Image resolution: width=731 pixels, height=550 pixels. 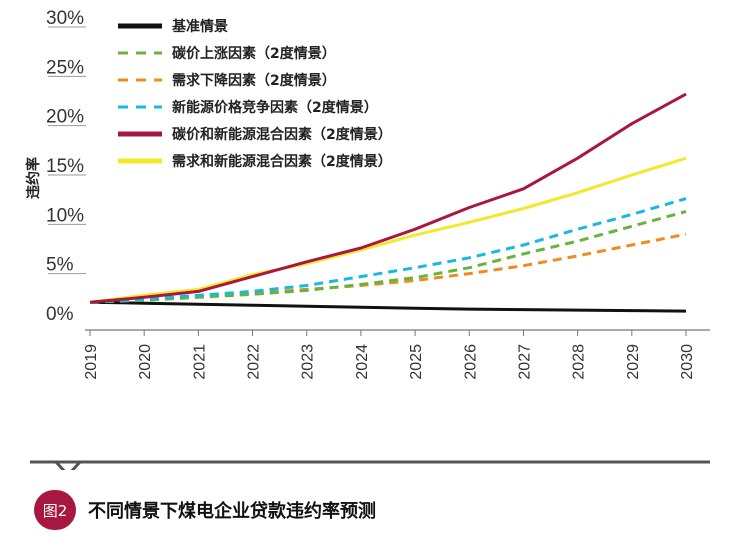 What do you see at coordinates (232, 511) in the screenshot?
I see `figure-caption: 不同情景下煤电企业贷款违约率预测` at bounding box center [232, 511].